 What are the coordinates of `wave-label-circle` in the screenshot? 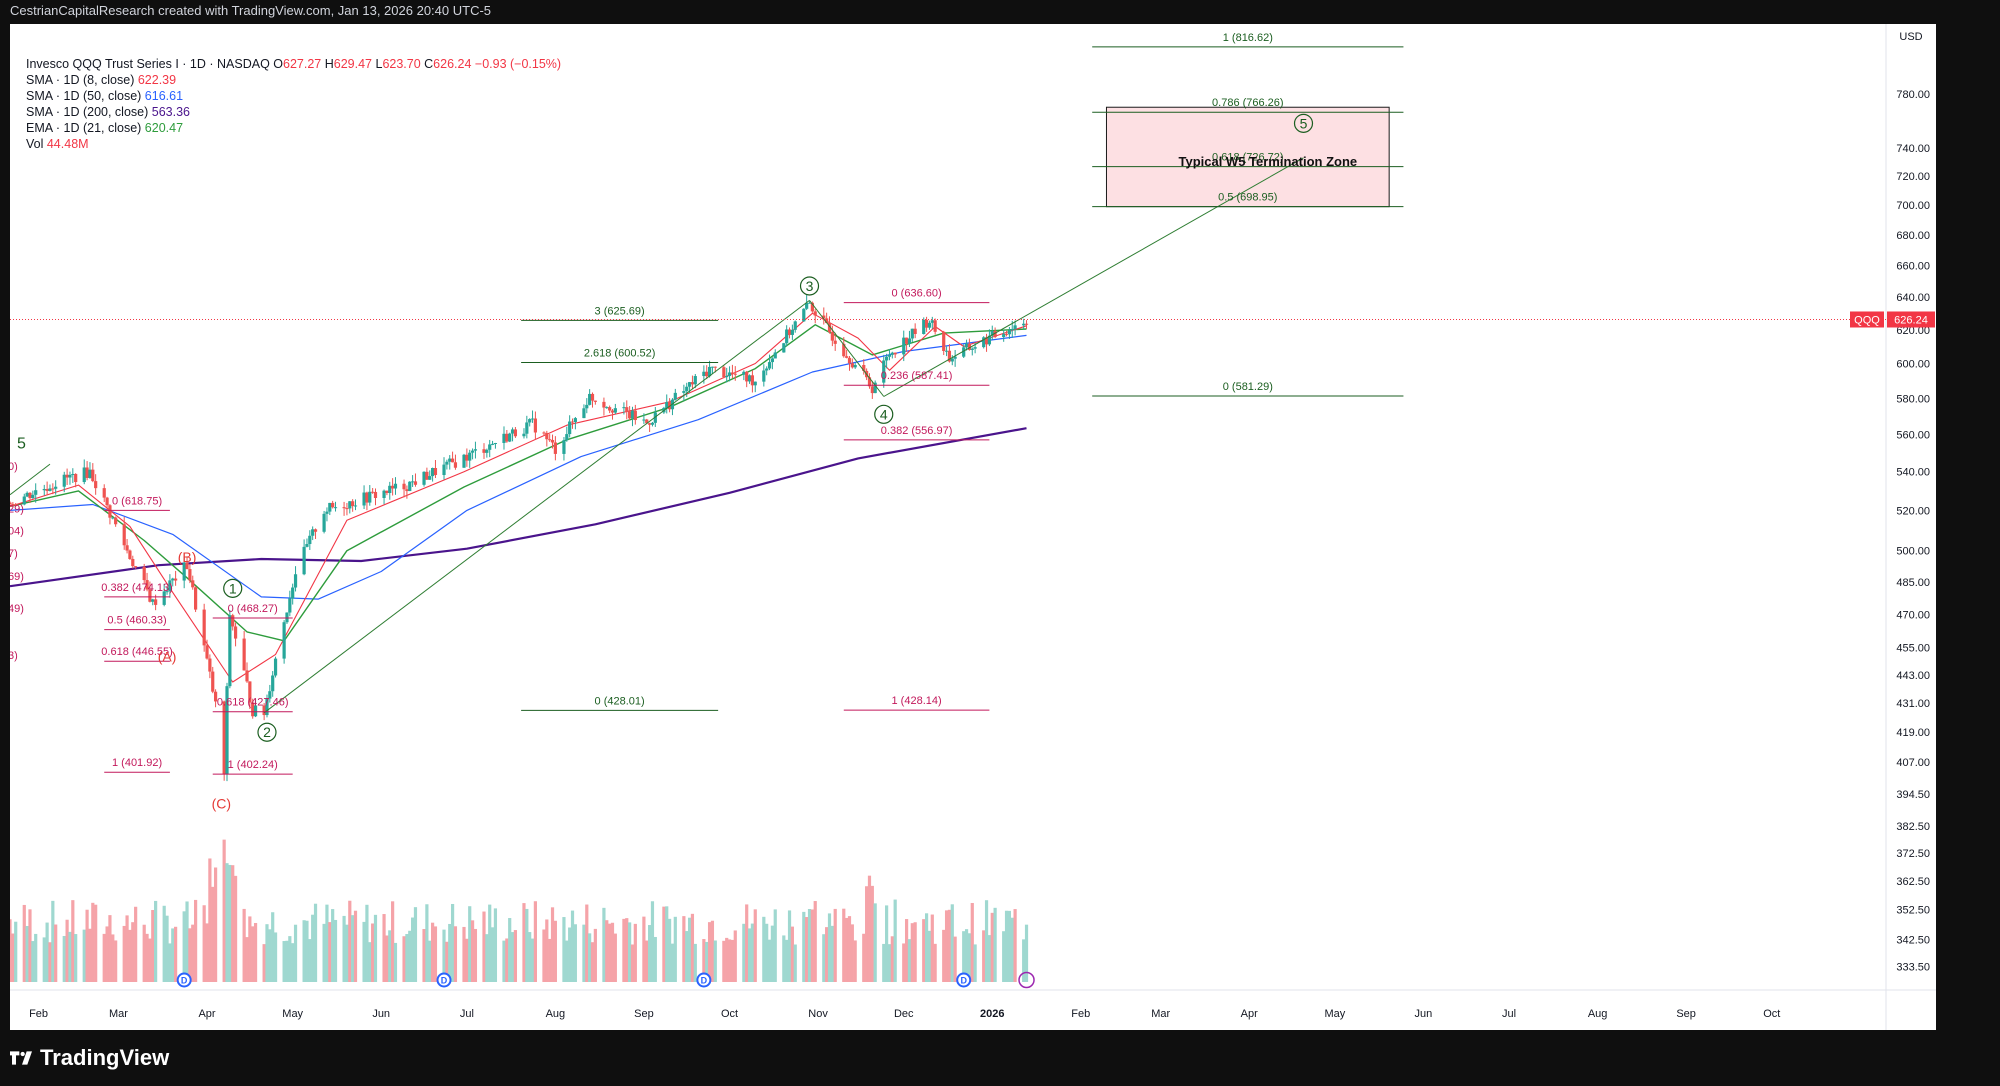 It's located at (267, 732).